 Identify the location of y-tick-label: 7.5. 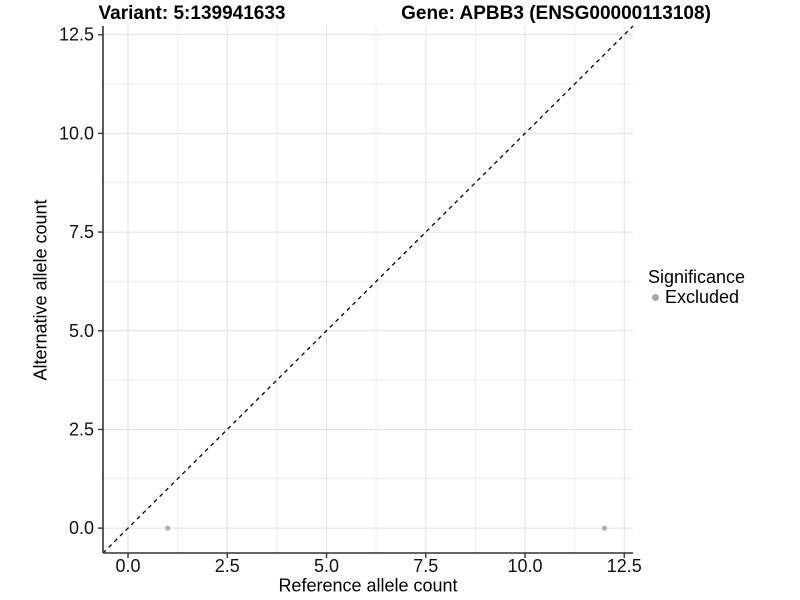
(81, 232).